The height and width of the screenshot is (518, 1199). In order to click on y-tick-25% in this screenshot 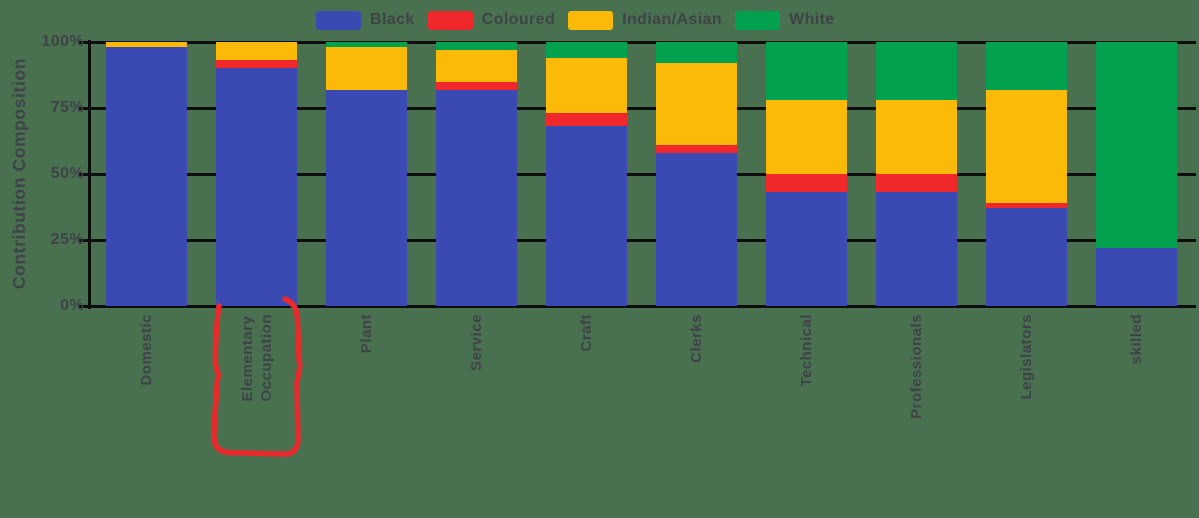, I will do `click(84, 240)`.